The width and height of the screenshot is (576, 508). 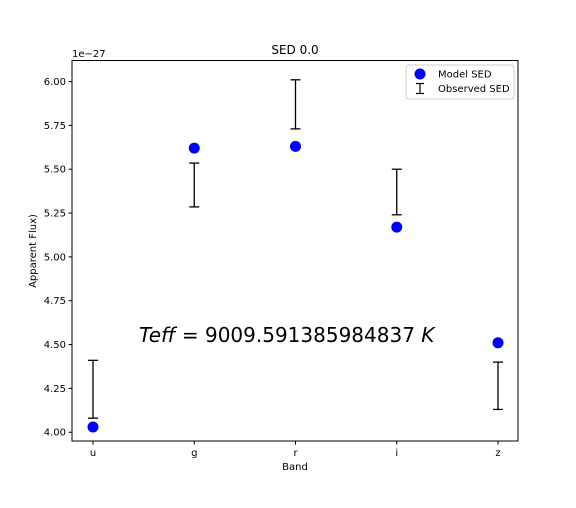 What do you see at coordinates (428, 335) in the screenshot?
I see `teff-unit: K` at bounding box center [428, 335].